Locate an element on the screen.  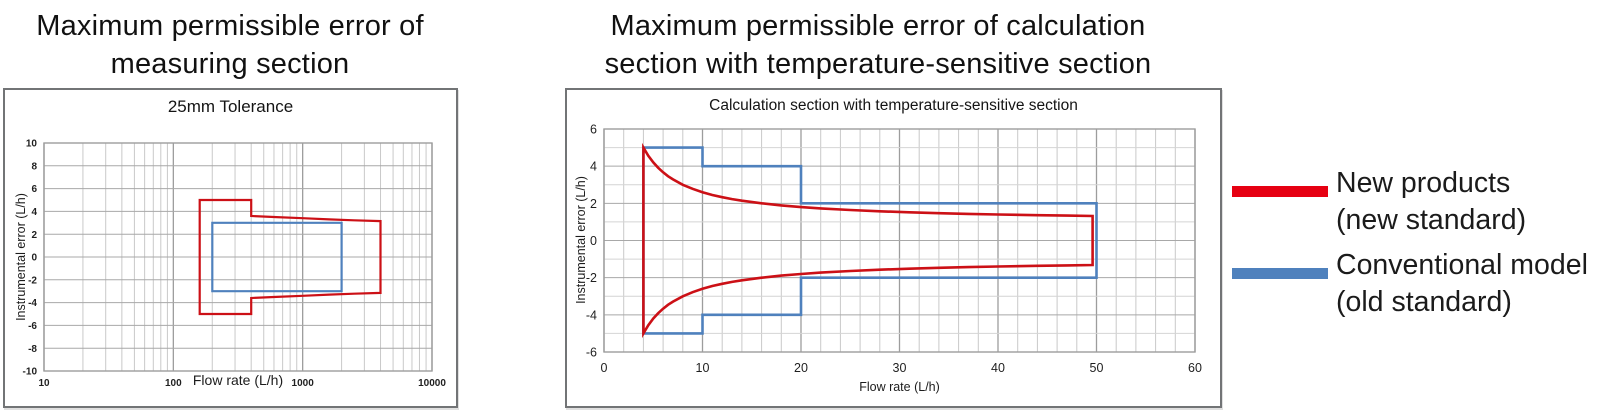
svg-text: 10000 is located at coordinates (432, 383).